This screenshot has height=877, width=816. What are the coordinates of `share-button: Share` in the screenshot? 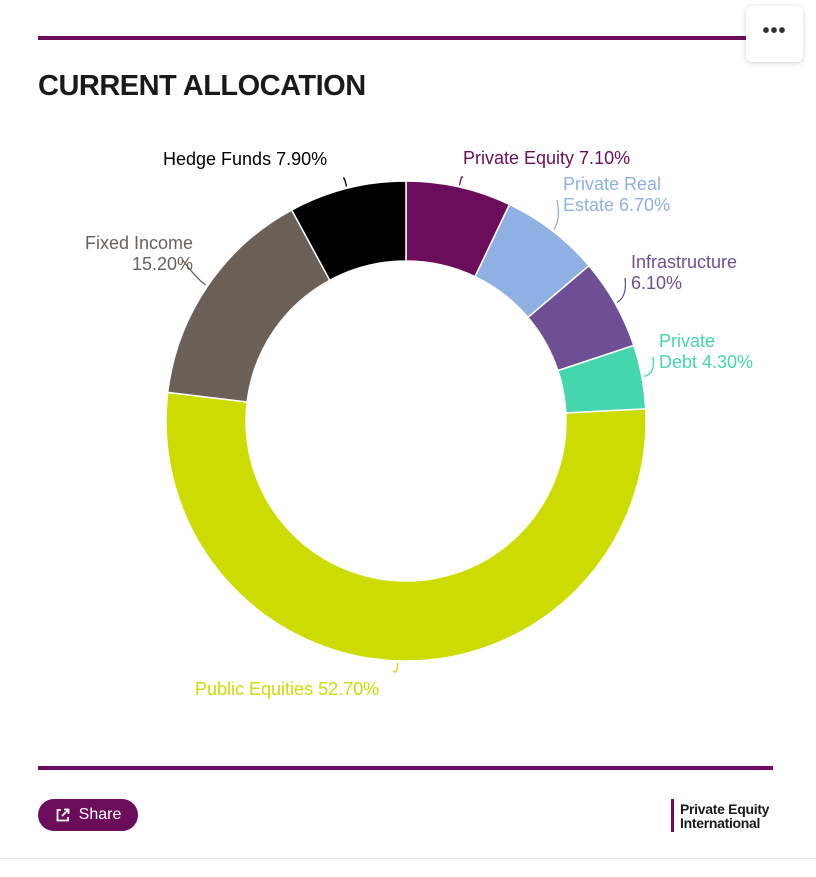 It's located at (88, 815).